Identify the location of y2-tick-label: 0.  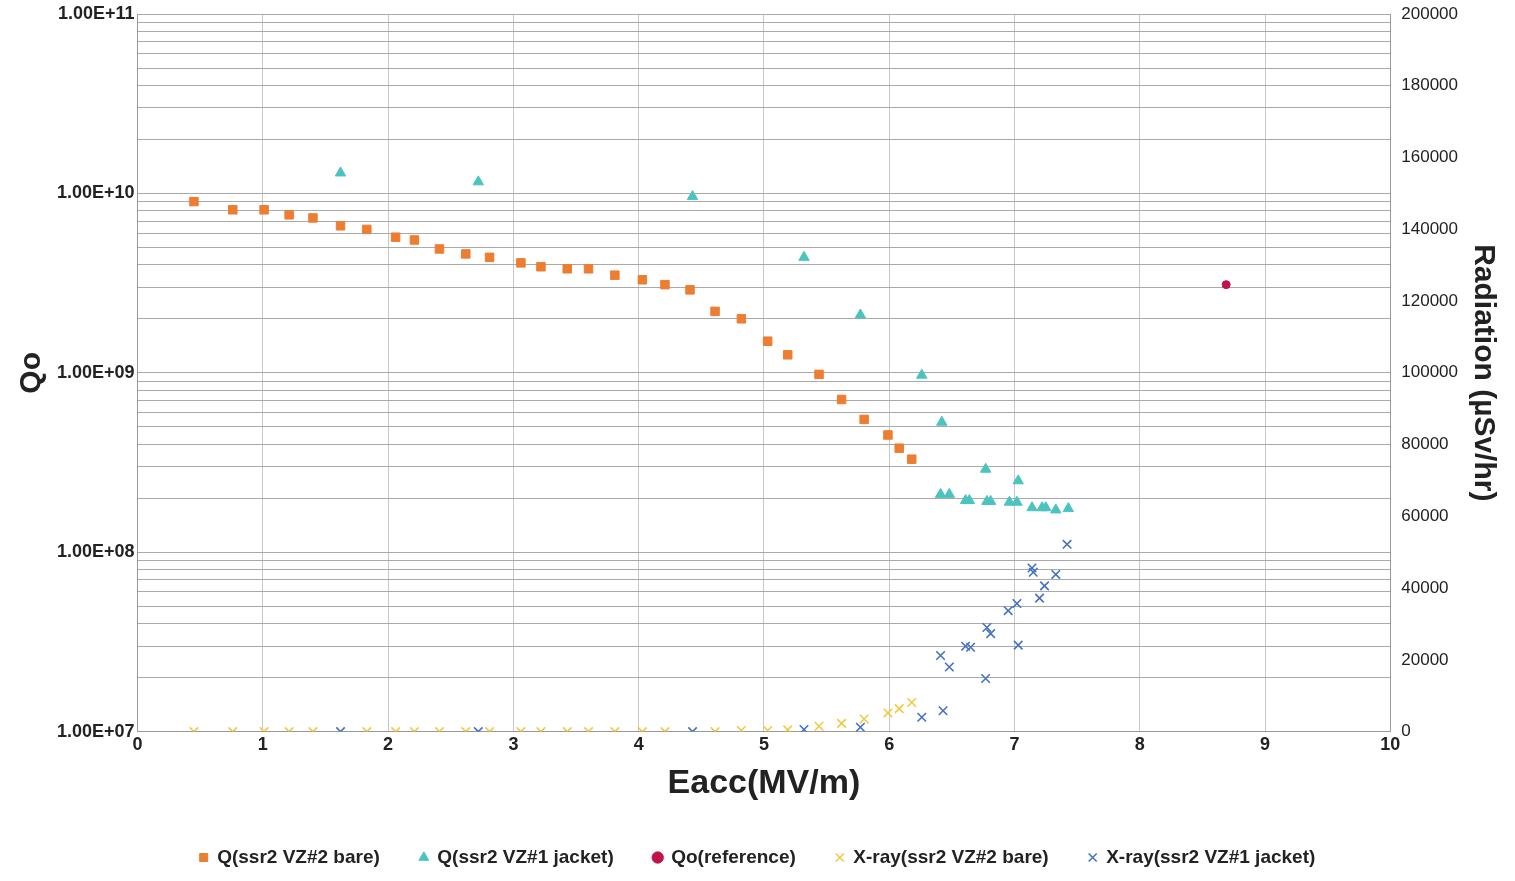
(1406, 731).